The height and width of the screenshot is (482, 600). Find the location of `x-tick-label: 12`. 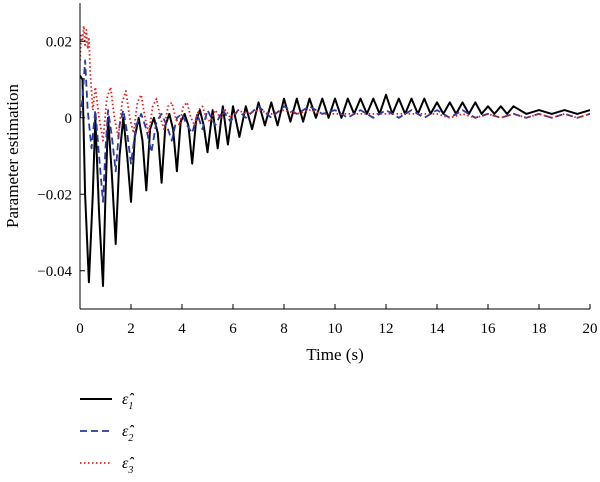

x-tick-label: 12 is located at coordinates (386, 329).